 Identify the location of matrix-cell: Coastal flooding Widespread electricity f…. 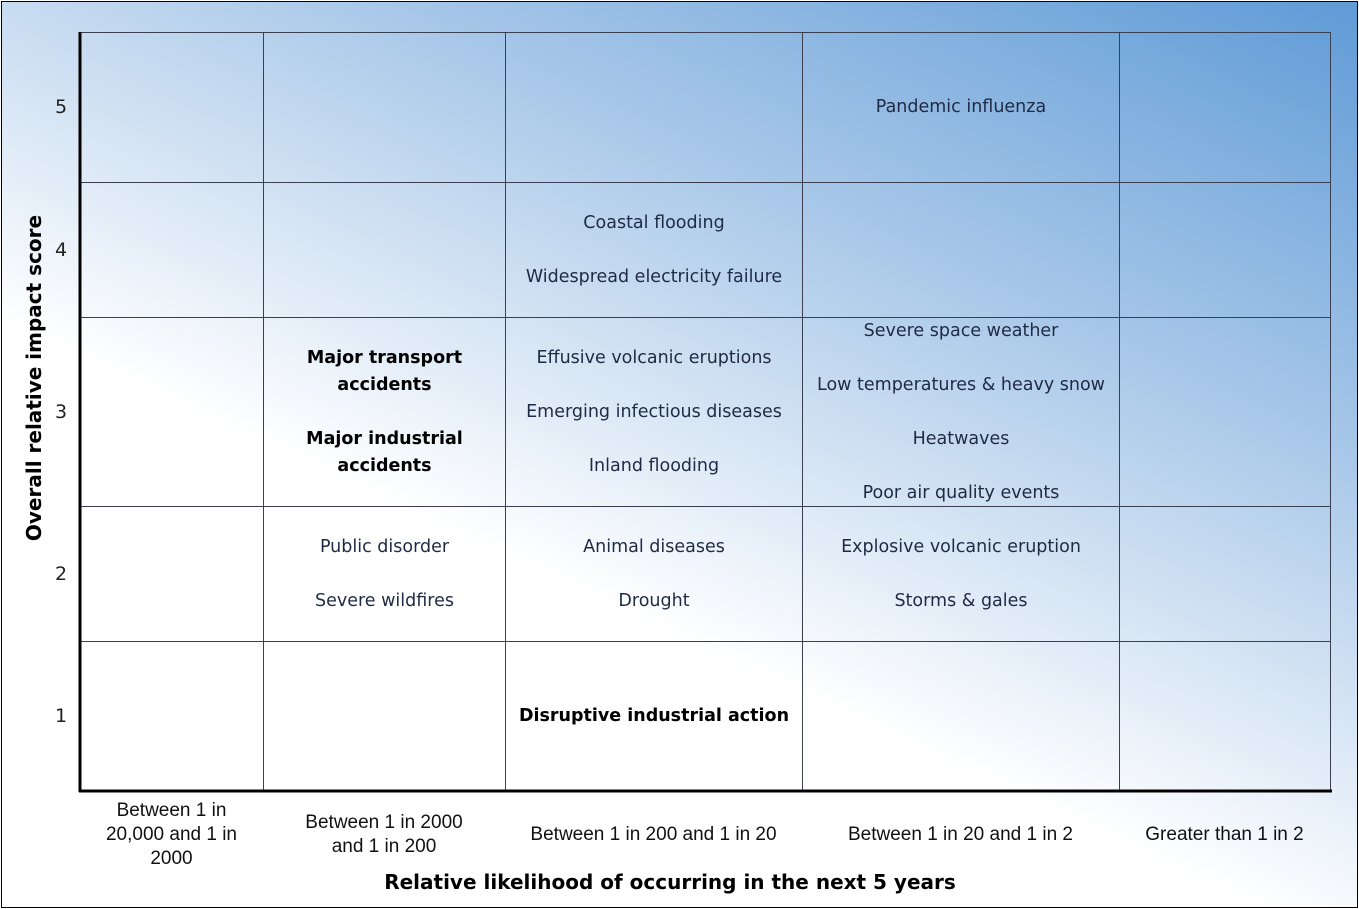
(654, 250).